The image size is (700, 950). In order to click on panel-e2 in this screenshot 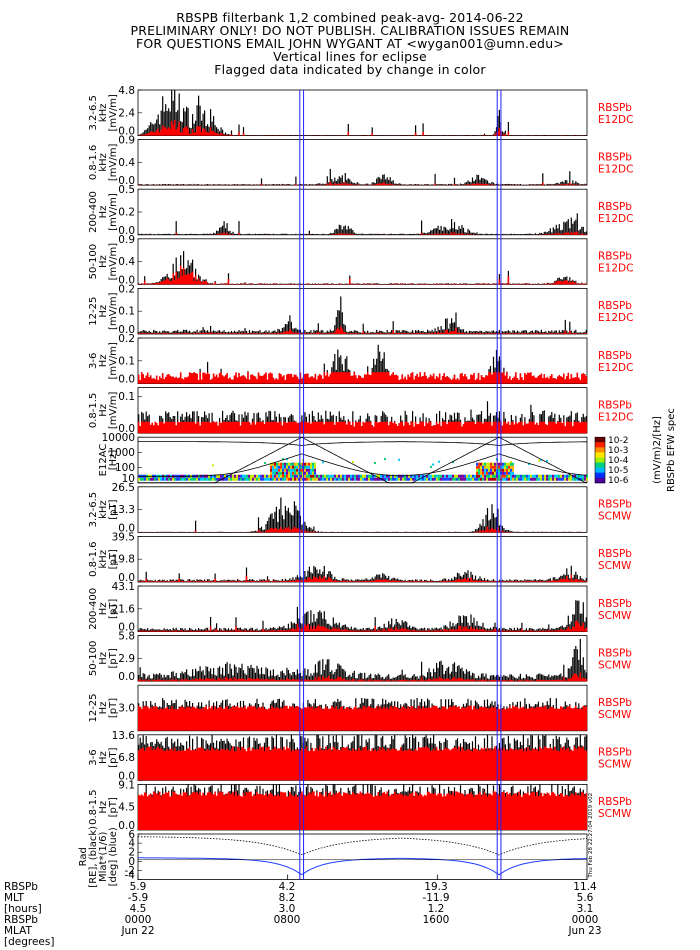, I will do `click(362, 162)`.